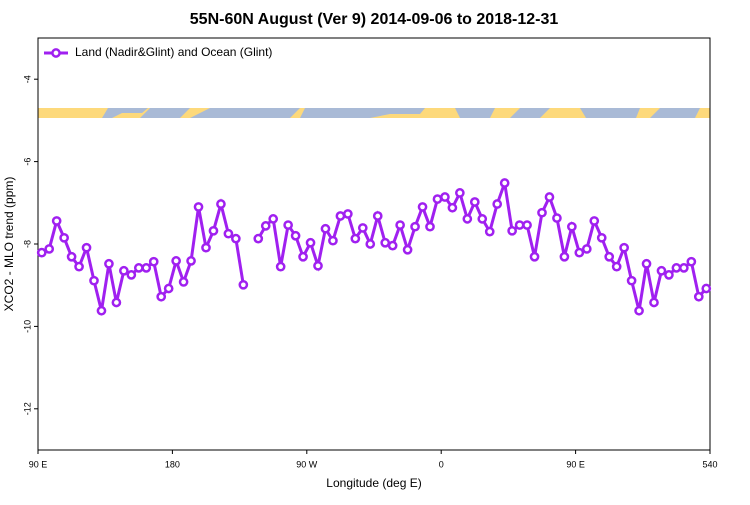  I want to click on y-tick-label: -8, so click(27, 244).